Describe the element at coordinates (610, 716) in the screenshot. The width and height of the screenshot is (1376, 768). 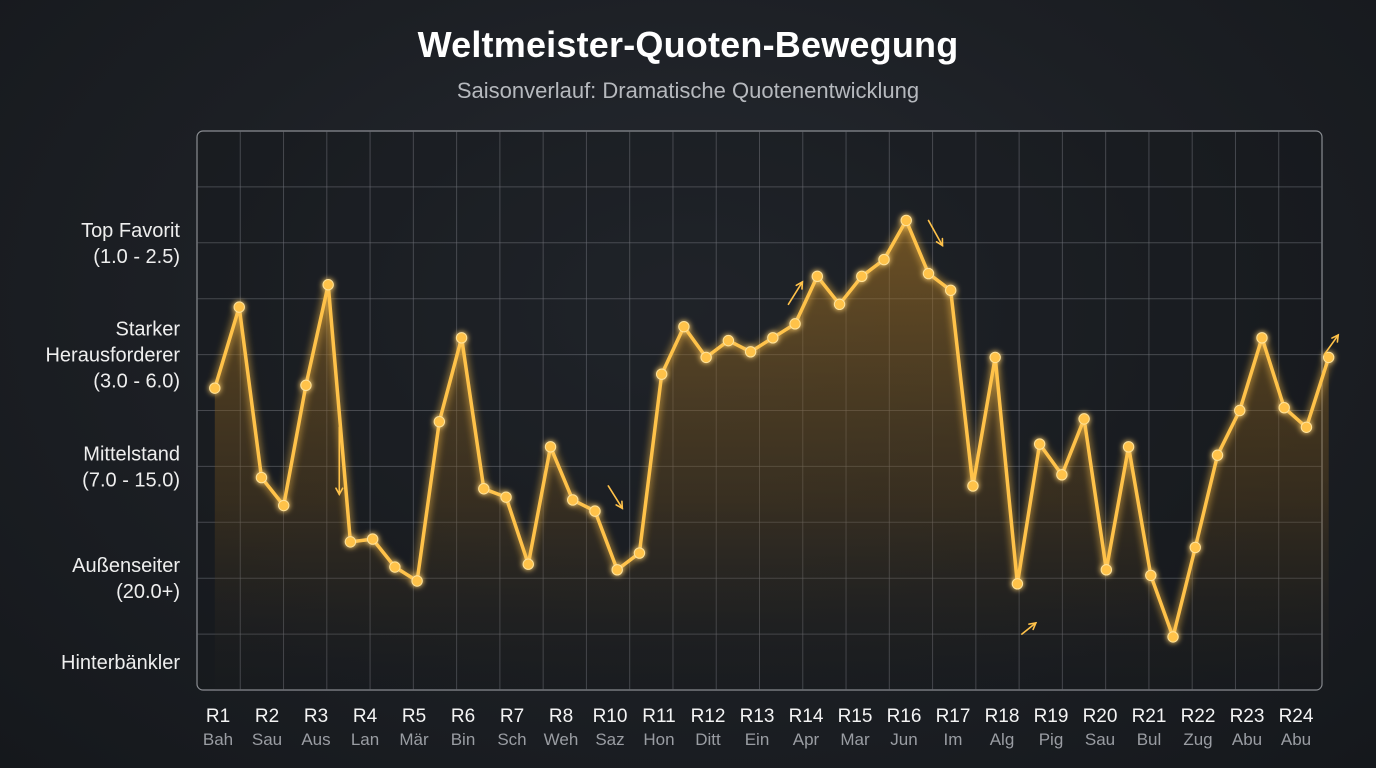
I see `x-tick-round: R10` at that location.